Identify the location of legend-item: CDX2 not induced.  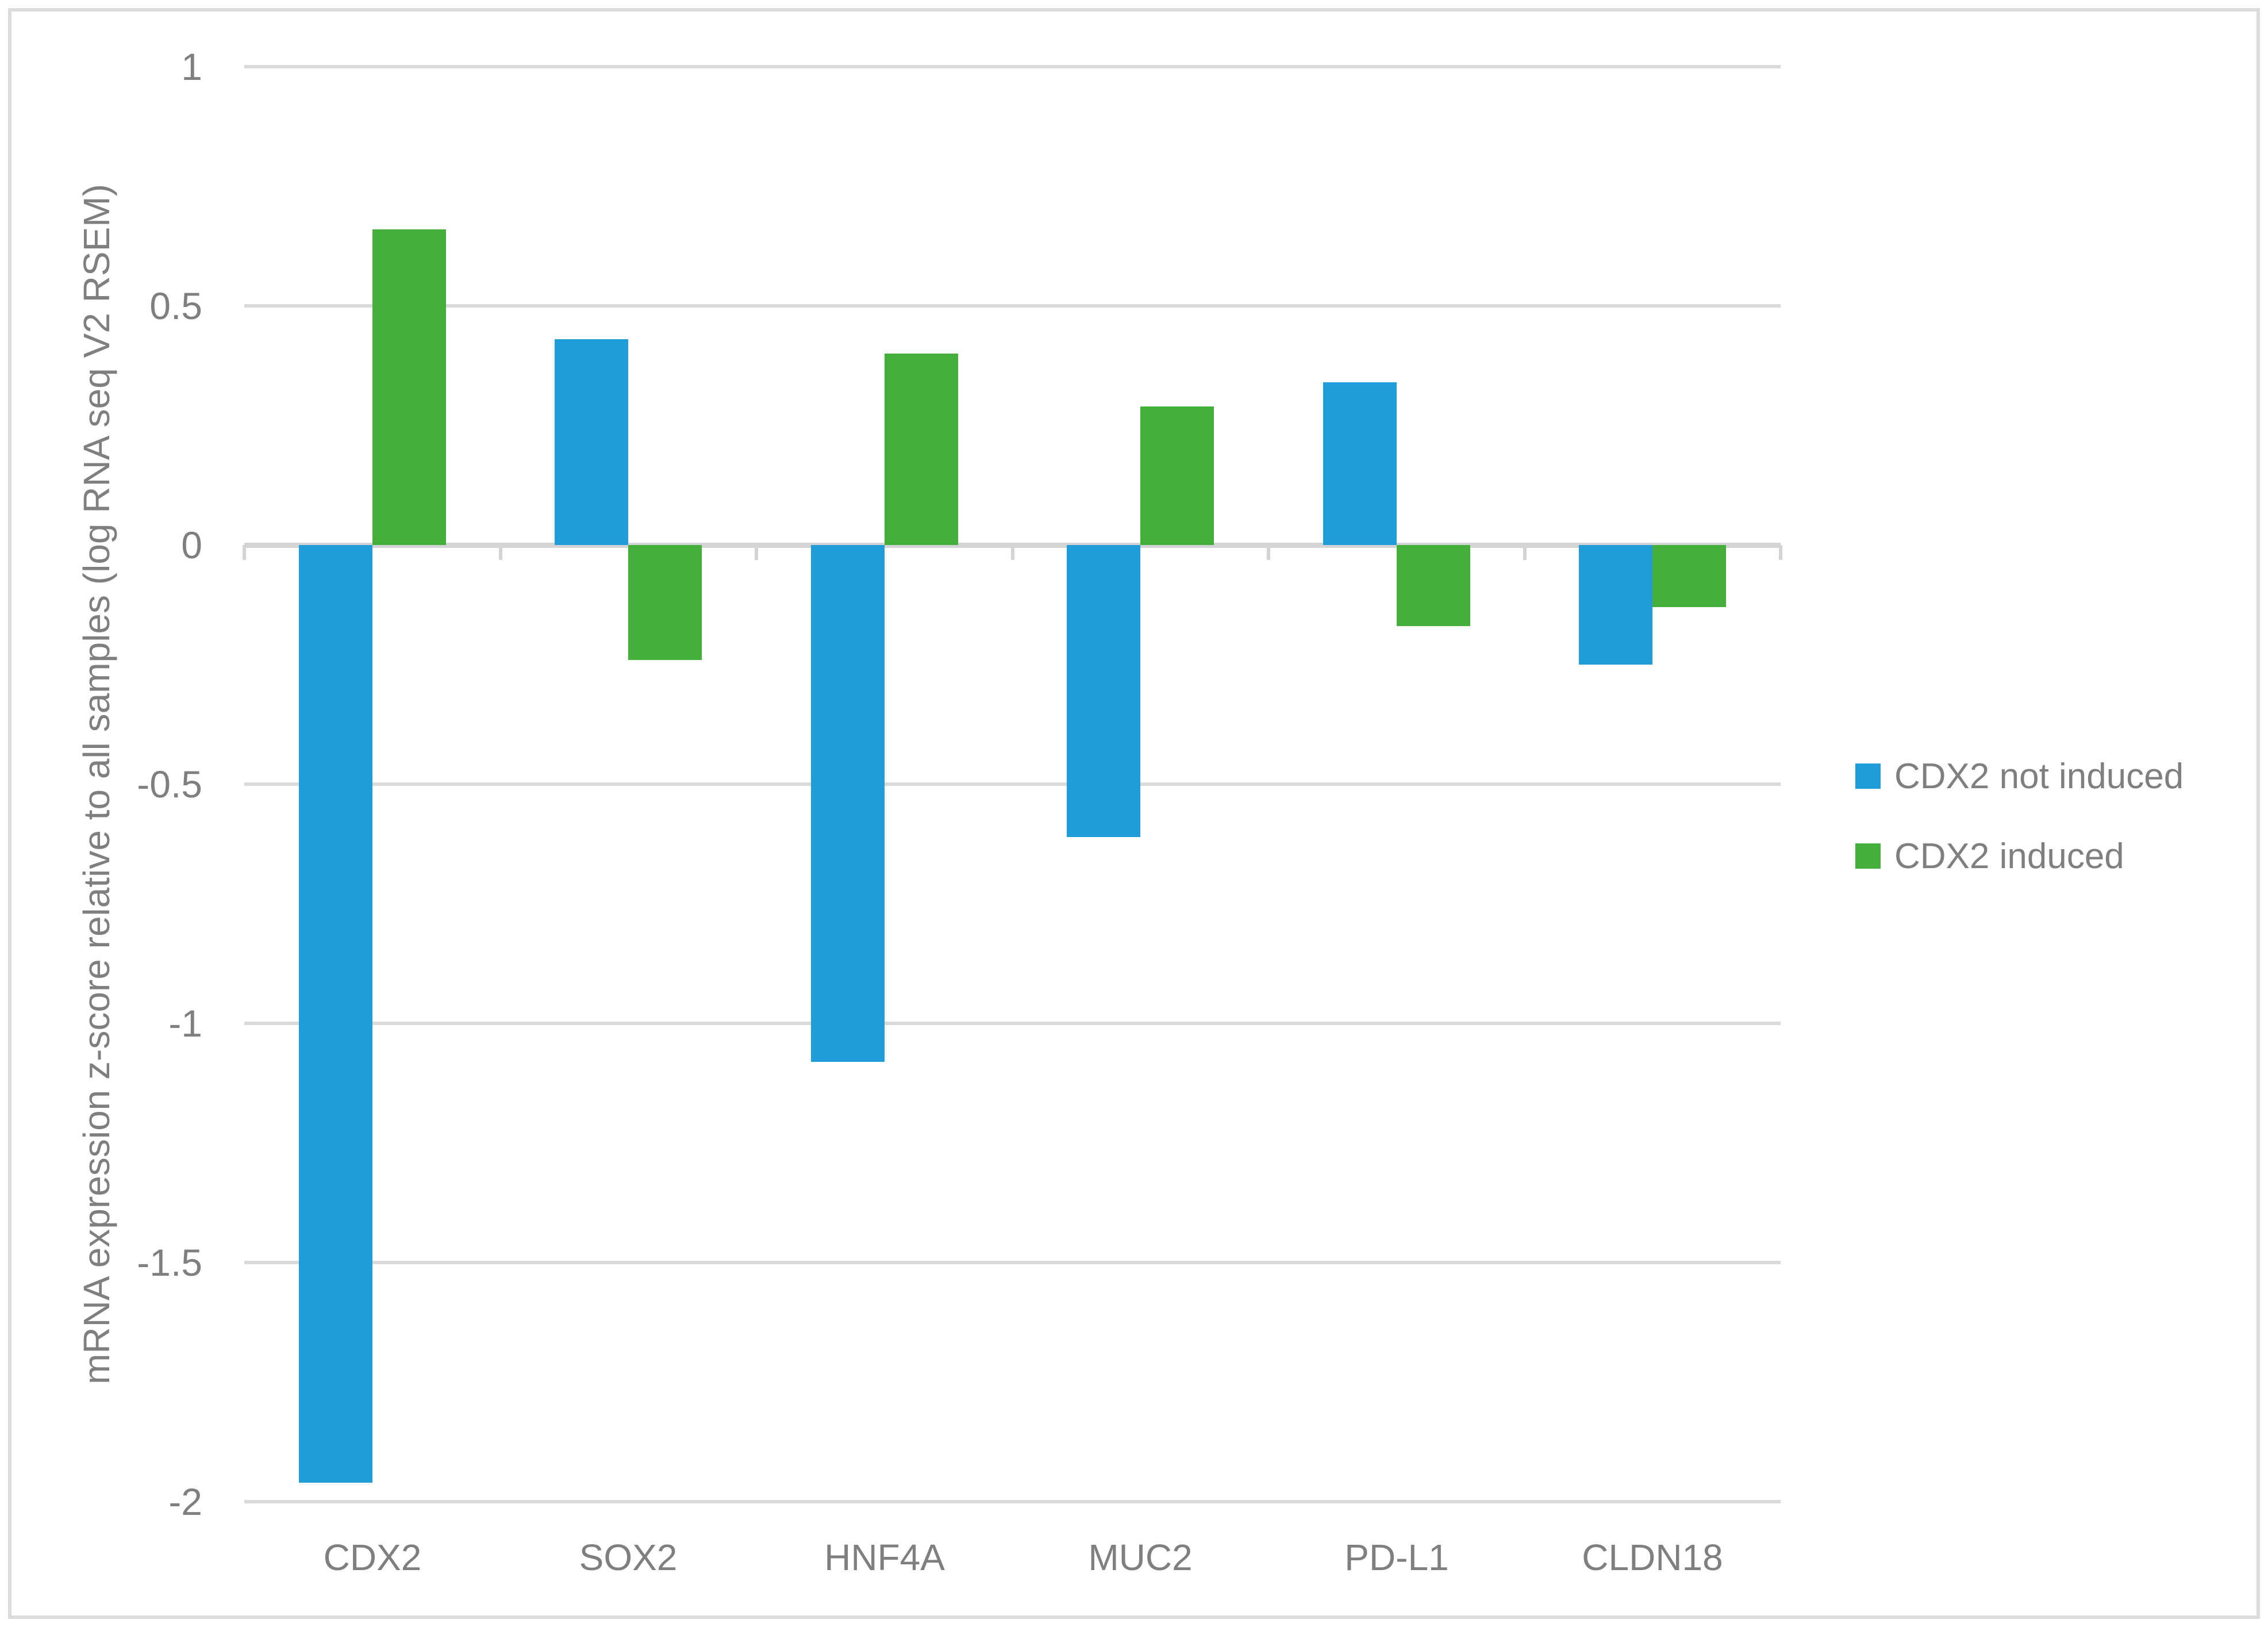
(2019, 776).